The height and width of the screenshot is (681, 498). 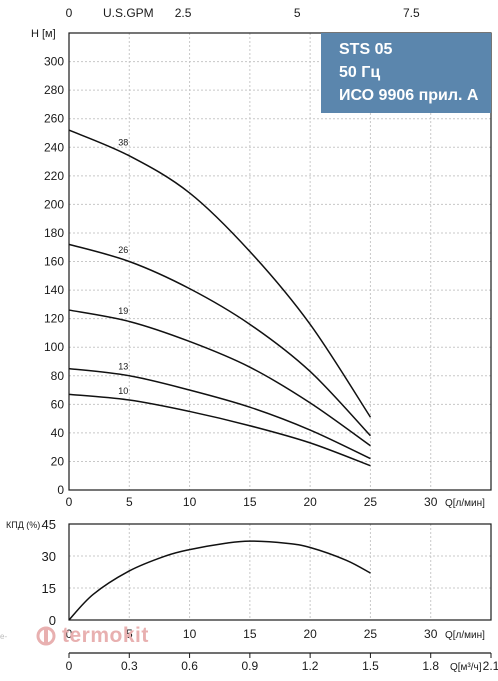 What do you see at coordinates (54, 62) in the screenshot?
I see `head-y-tick-label: 300` at bounding box center [54, 62].